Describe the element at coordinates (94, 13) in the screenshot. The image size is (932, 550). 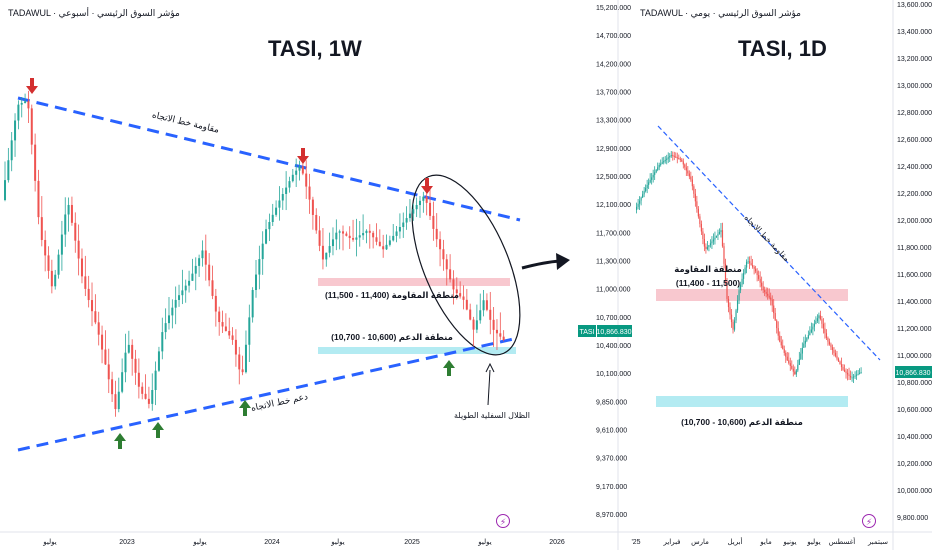
I see `left-chart-header: TADAWUL · مؤشر السوق الرئيسي · أسبوعي` at that location.